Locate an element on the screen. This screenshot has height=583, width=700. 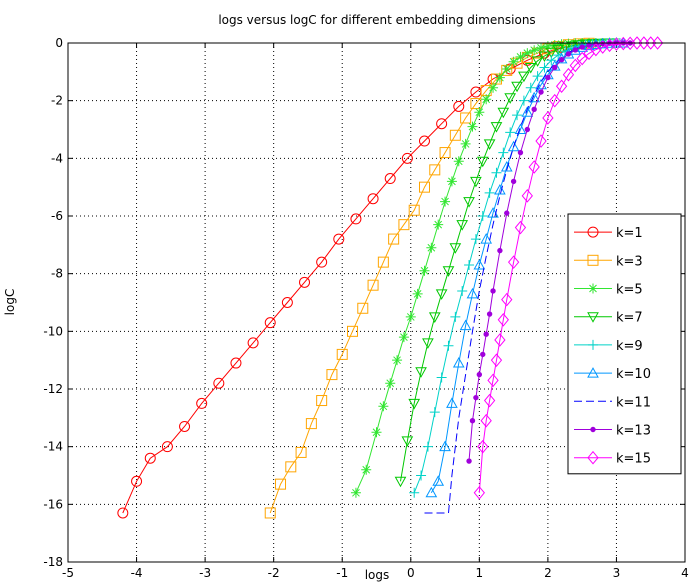
legend-label-k-10: k=10 is located at coordinates (633, 374).